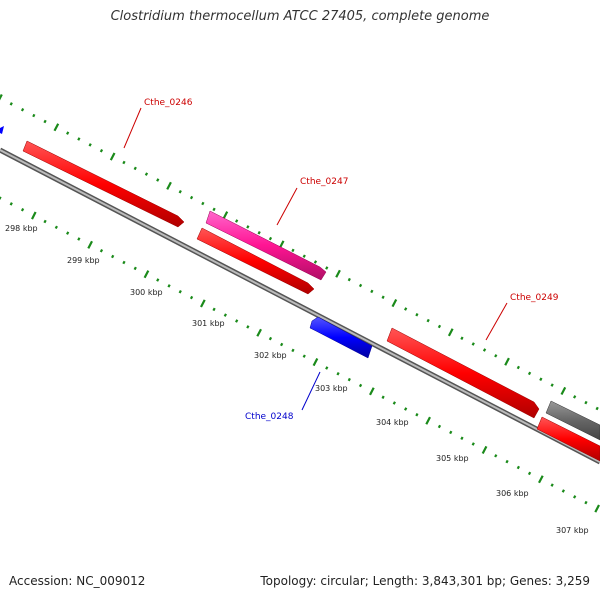 The height and width of the screenshot is (600, 600). What do you see at coordinates (83, 260) in the screenshot?
I see `tick-label-299: 299 kbp` at bounding box center [83, 260].